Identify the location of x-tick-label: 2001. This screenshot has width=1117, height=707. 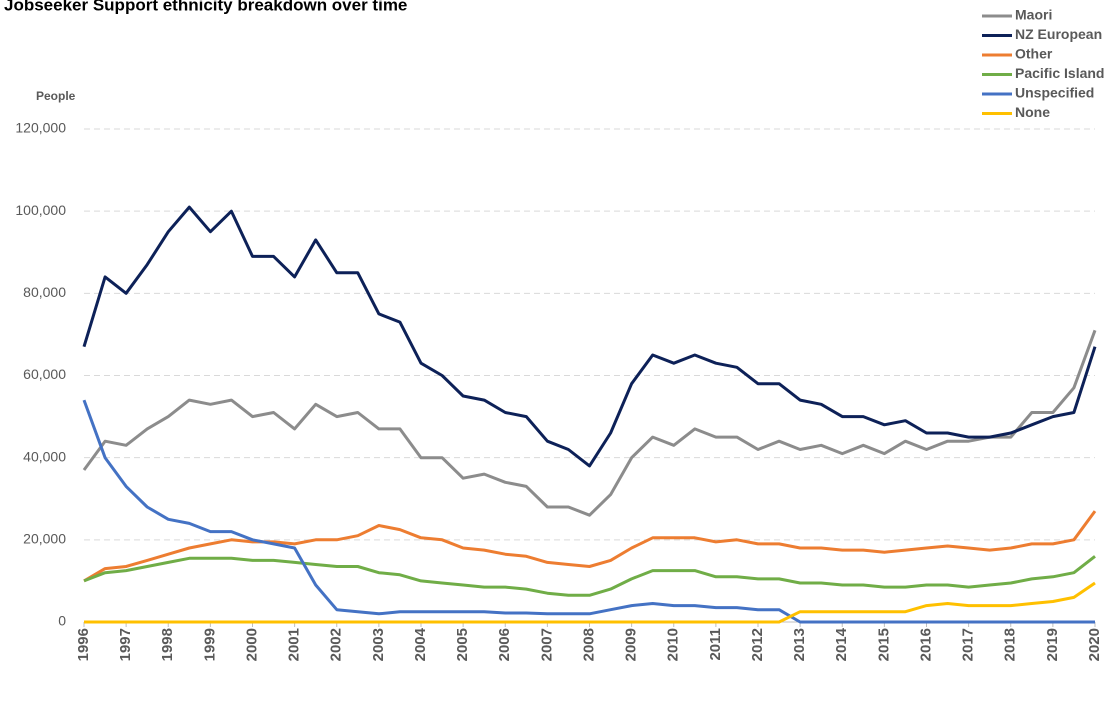
(294, 644).